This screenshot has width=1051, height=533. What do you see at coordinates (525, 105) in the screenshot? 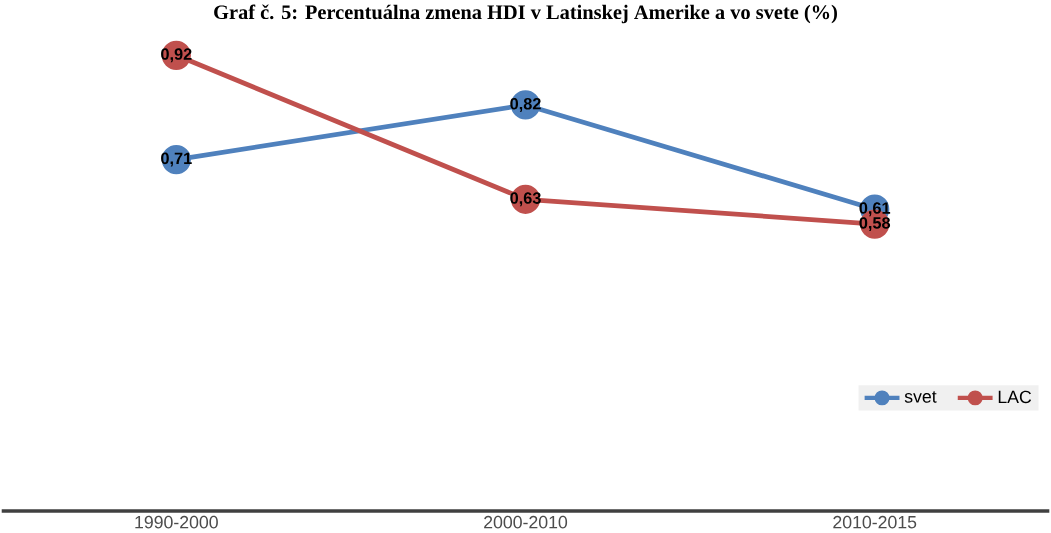
I see `data-label: 0,82` at bounding box center [525, 105].